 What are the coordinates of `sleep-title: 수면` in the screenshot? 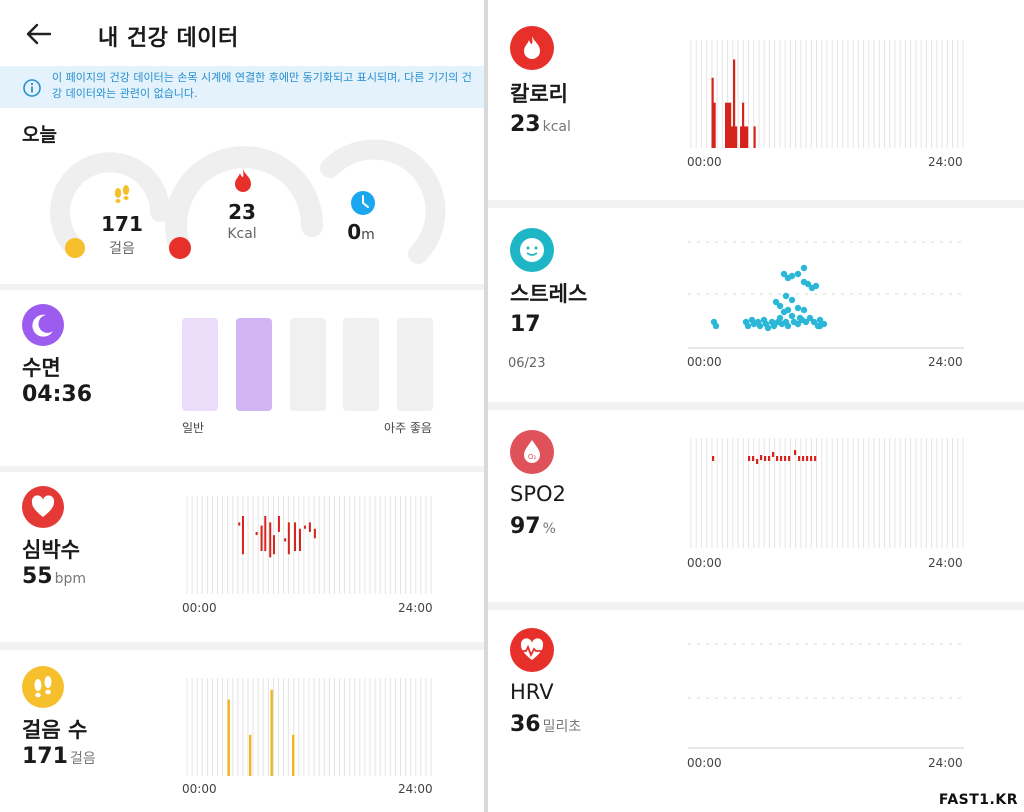 It's located at (41, 368).